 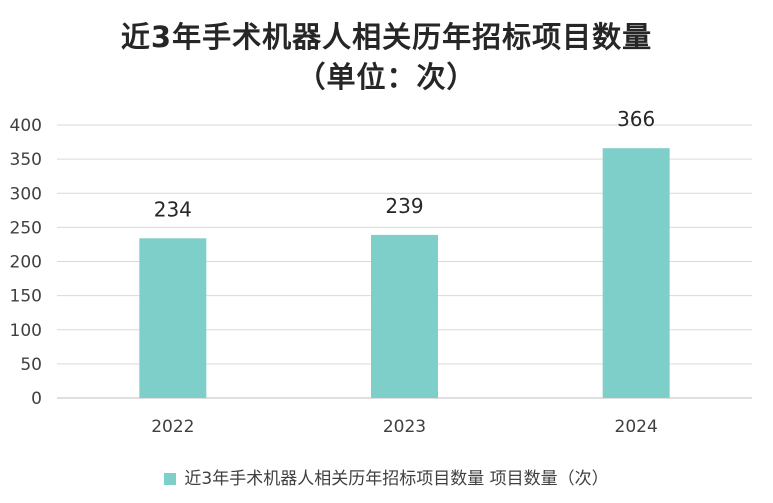 I want to click on y-tick-label: 350, so click(x=26, y=160).